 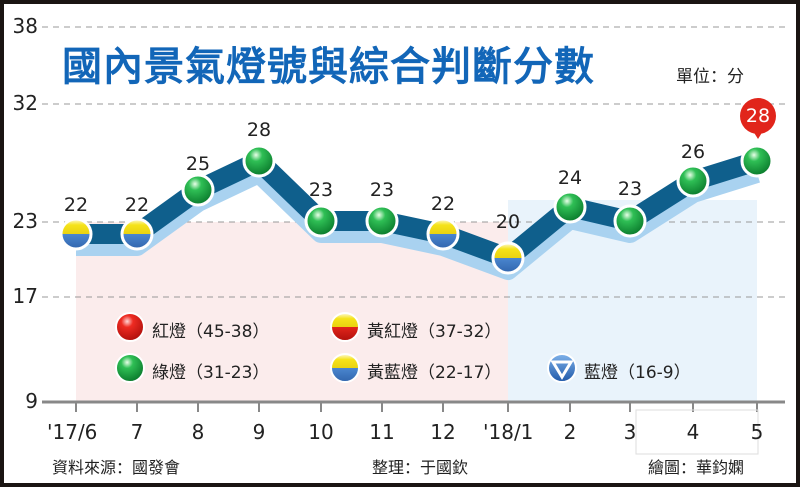 I want to click on x-ticks, so click(x=416, y=407).